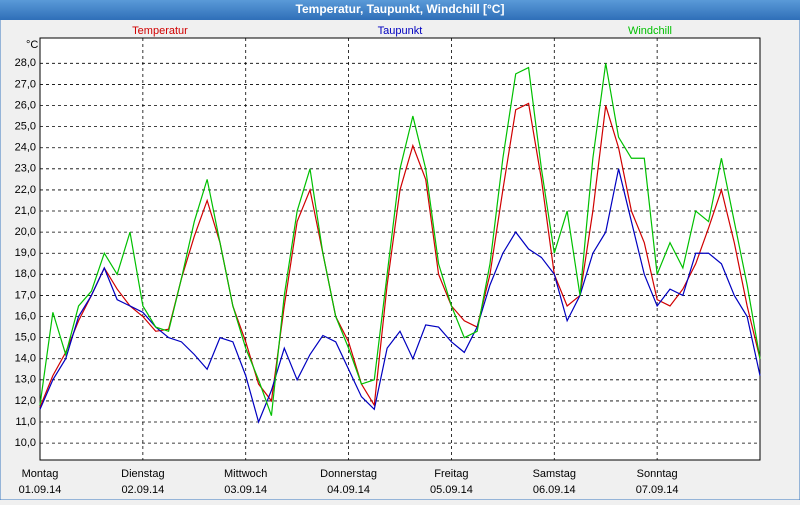  I want to click on legend-label: Taupunkt, so click(400, 31).